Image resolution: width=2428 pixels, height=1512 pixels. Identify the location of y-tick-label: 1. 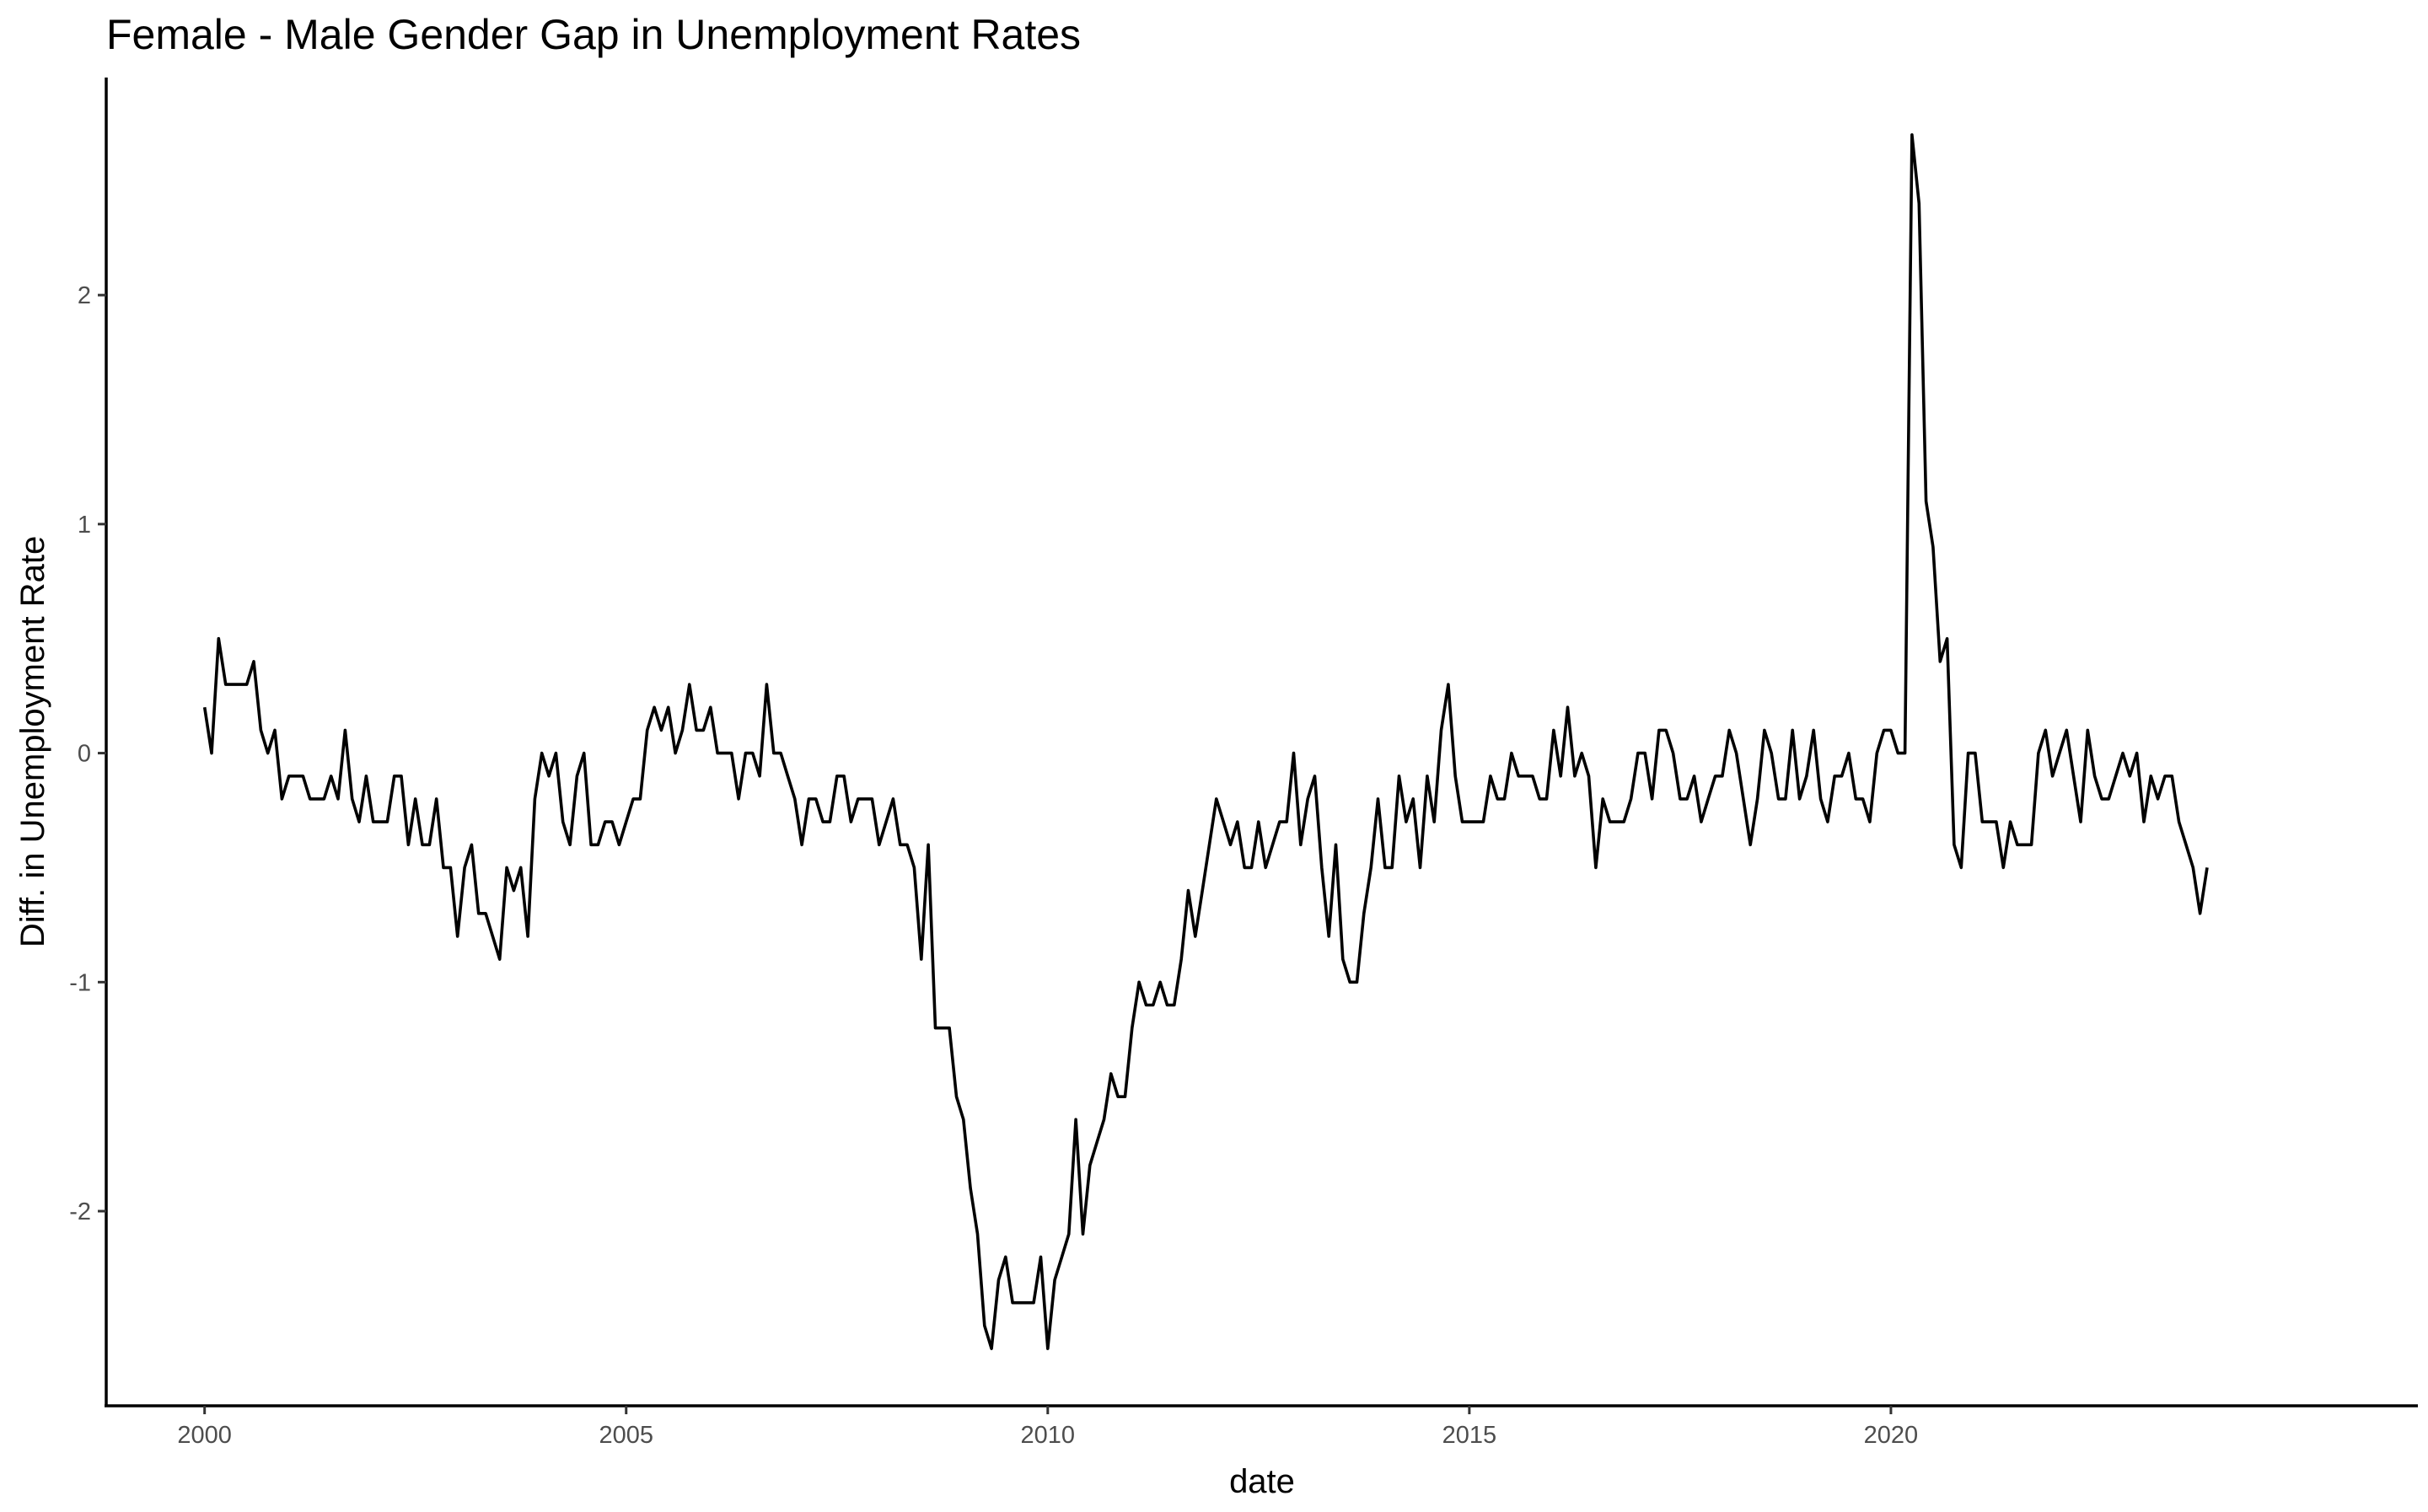
(84, 525).